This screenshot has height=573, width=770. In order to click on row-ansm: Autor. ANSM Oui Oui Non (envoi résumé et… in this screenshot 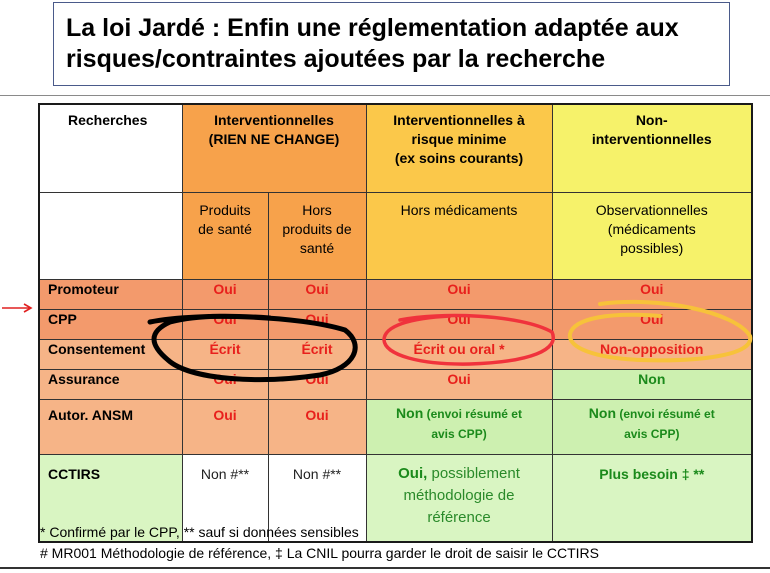, I will do `click(395, 427)`.